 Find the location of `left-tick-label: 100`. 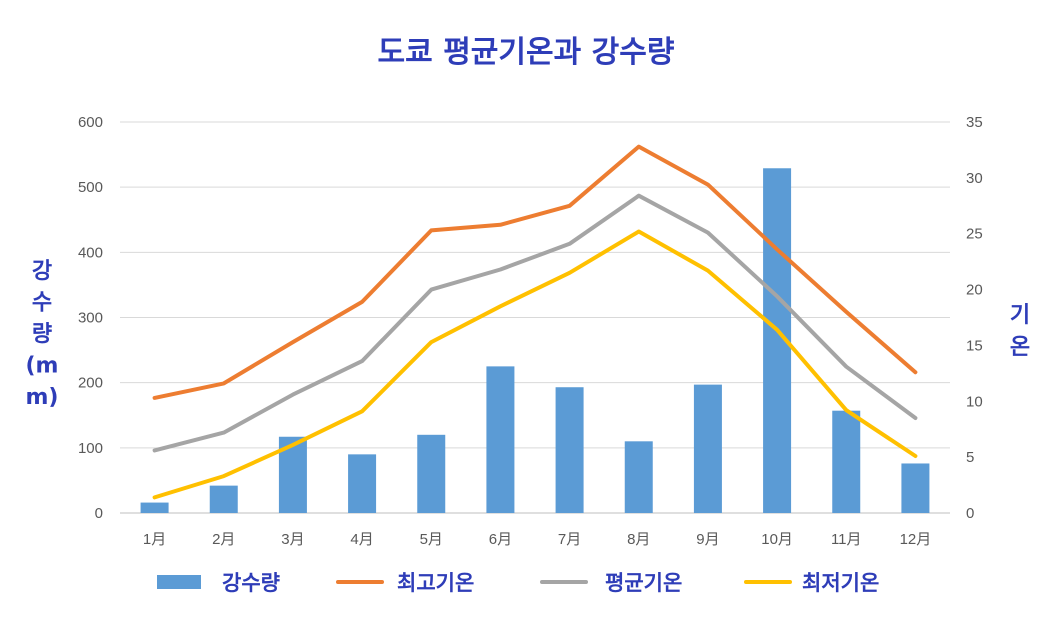

left-tick-label: 100 is located at coordinates (90, 448).